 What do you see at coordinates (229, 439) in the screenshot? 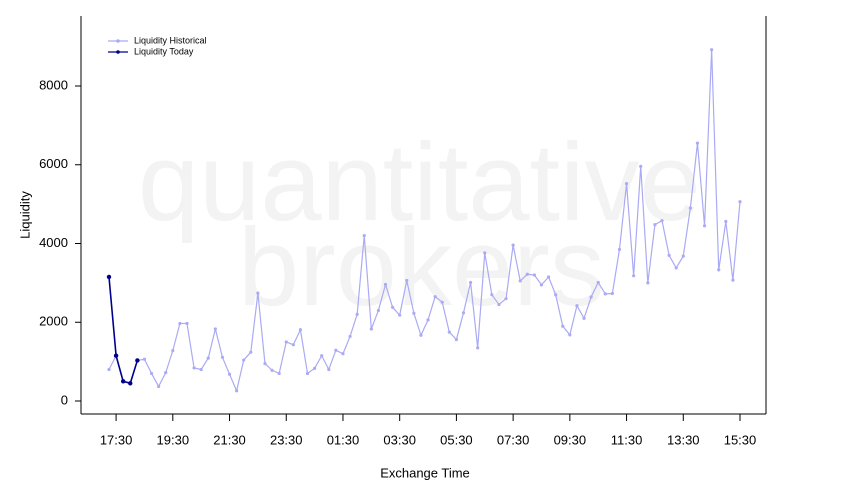
I see `x-tick-label: 21:30` at bounding box center [229, 439].